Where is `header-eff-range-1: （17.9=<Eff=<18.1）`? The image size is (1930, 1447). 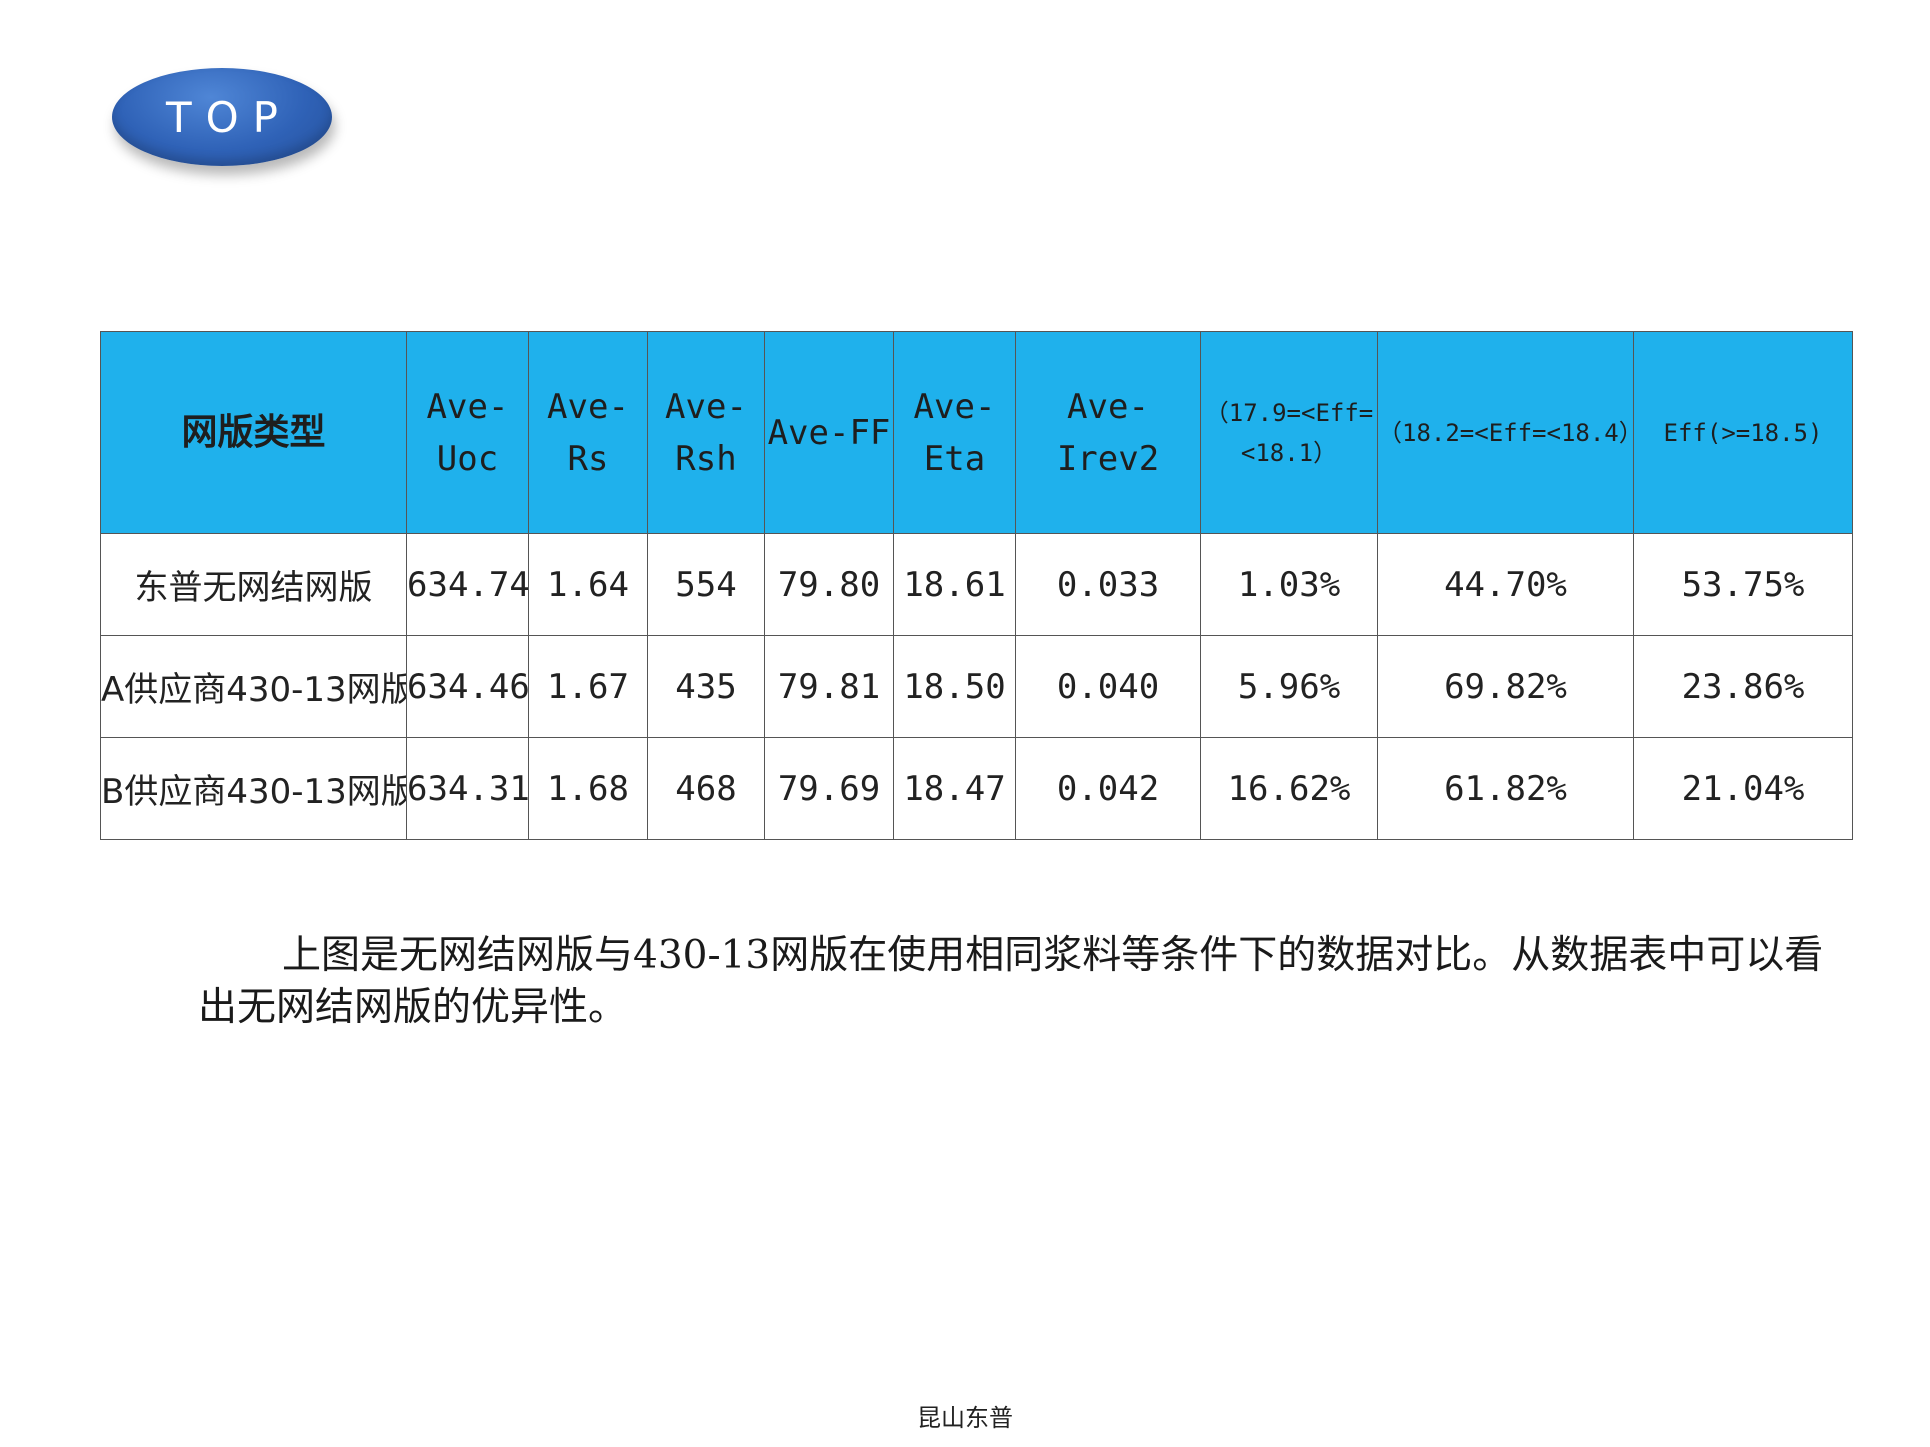 header-eff-range-1: （17.9=<Eff=<18.1） is located at coordinates (1289, 432).